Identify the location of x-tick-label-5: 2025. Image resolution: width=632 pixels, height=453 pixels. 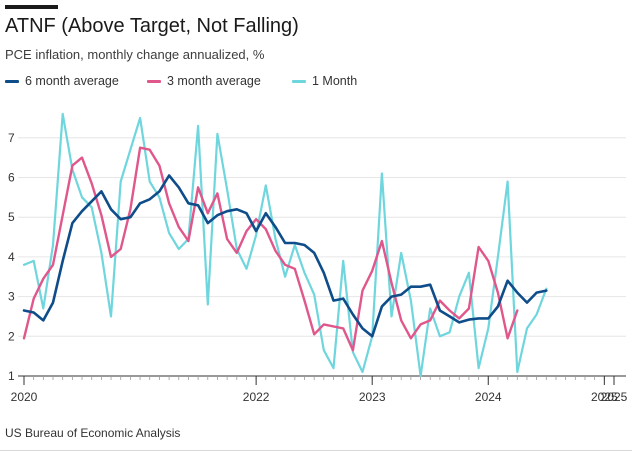
(614, 397).